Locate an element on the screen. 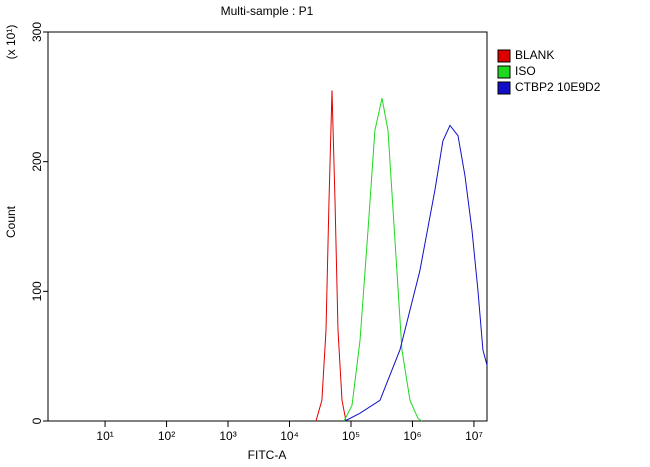 The image size is (650, 467). x-tick-label: 10² is located at coordinates (166, 436).